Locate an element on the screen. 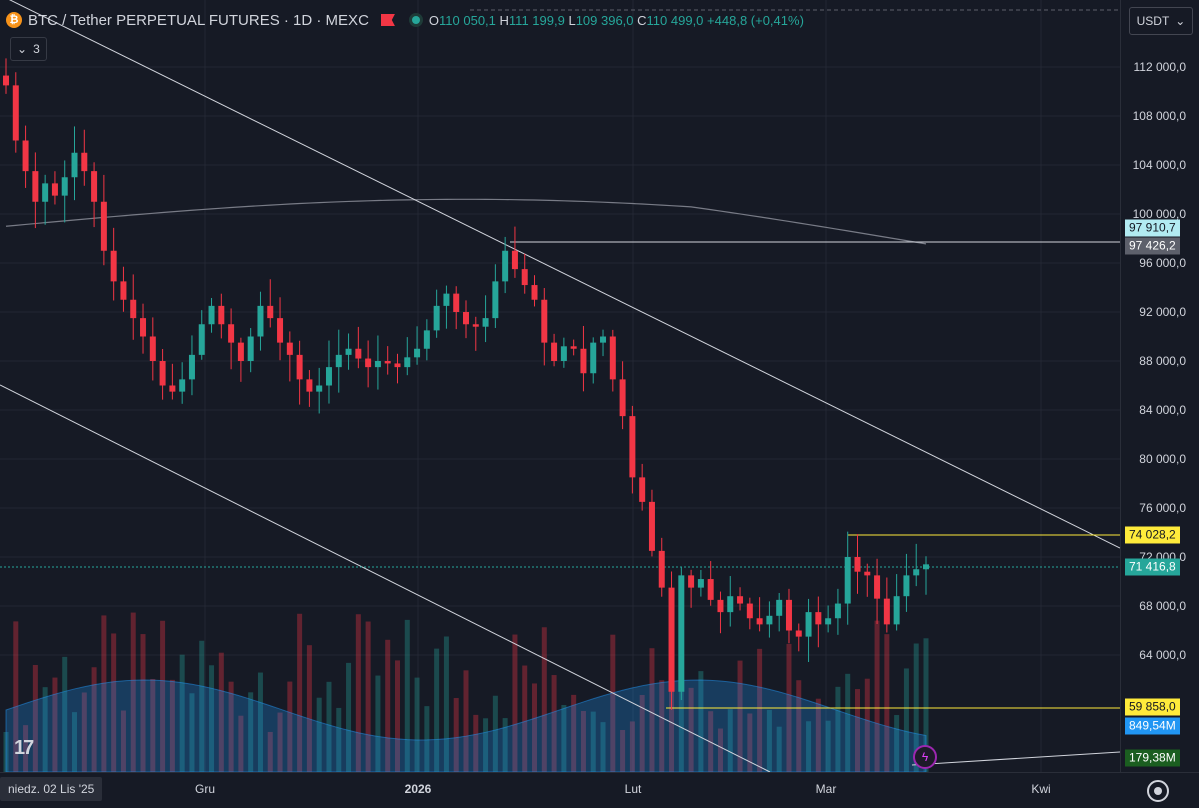  price-badge-support: 59 858,0 is located at coordinates (1152, 707).